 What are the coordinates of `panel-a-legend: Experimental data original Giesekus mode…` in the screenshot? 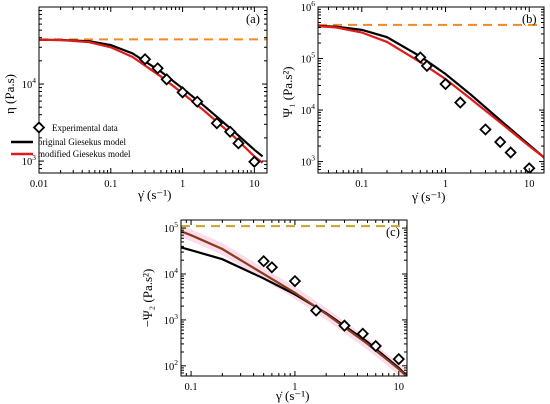 It's located at (71, 140).